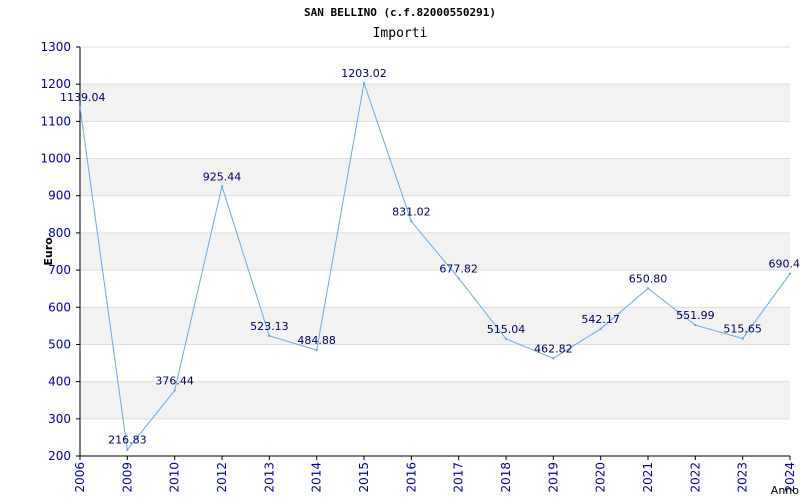  What do you see at coordinates (784, 264) in the screenshot?
I see `data-label: 690.4` at bounding box center [784, 264].